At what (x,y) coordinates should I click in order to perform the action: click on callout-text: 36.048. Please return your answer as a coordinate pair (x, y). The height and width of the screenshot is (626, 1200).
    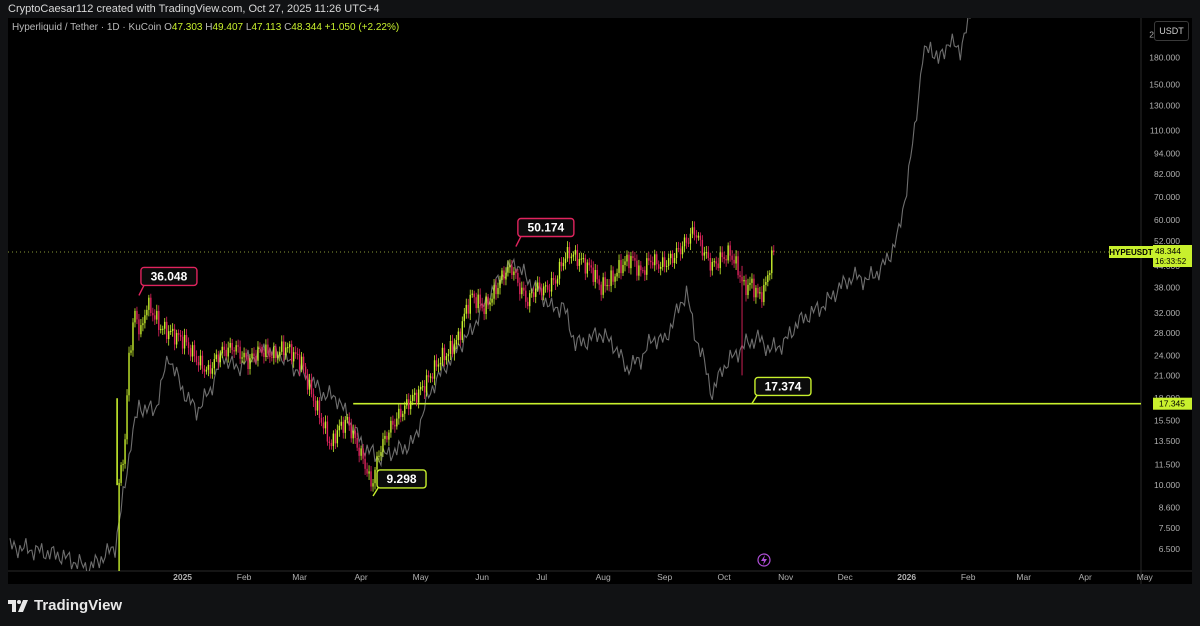
    Looking at the image, I should click on (169, 276).